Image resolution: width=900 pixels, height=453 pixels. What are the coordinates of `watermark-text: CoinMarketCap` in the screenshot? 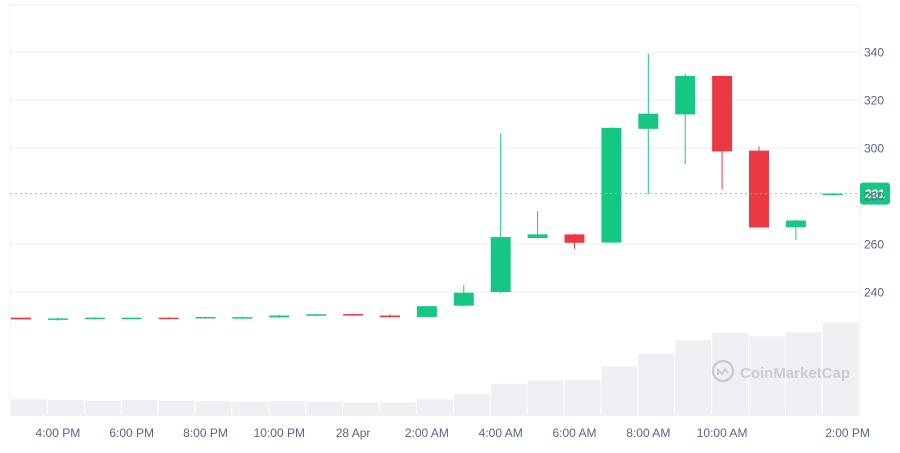 It's located at (795, 373).